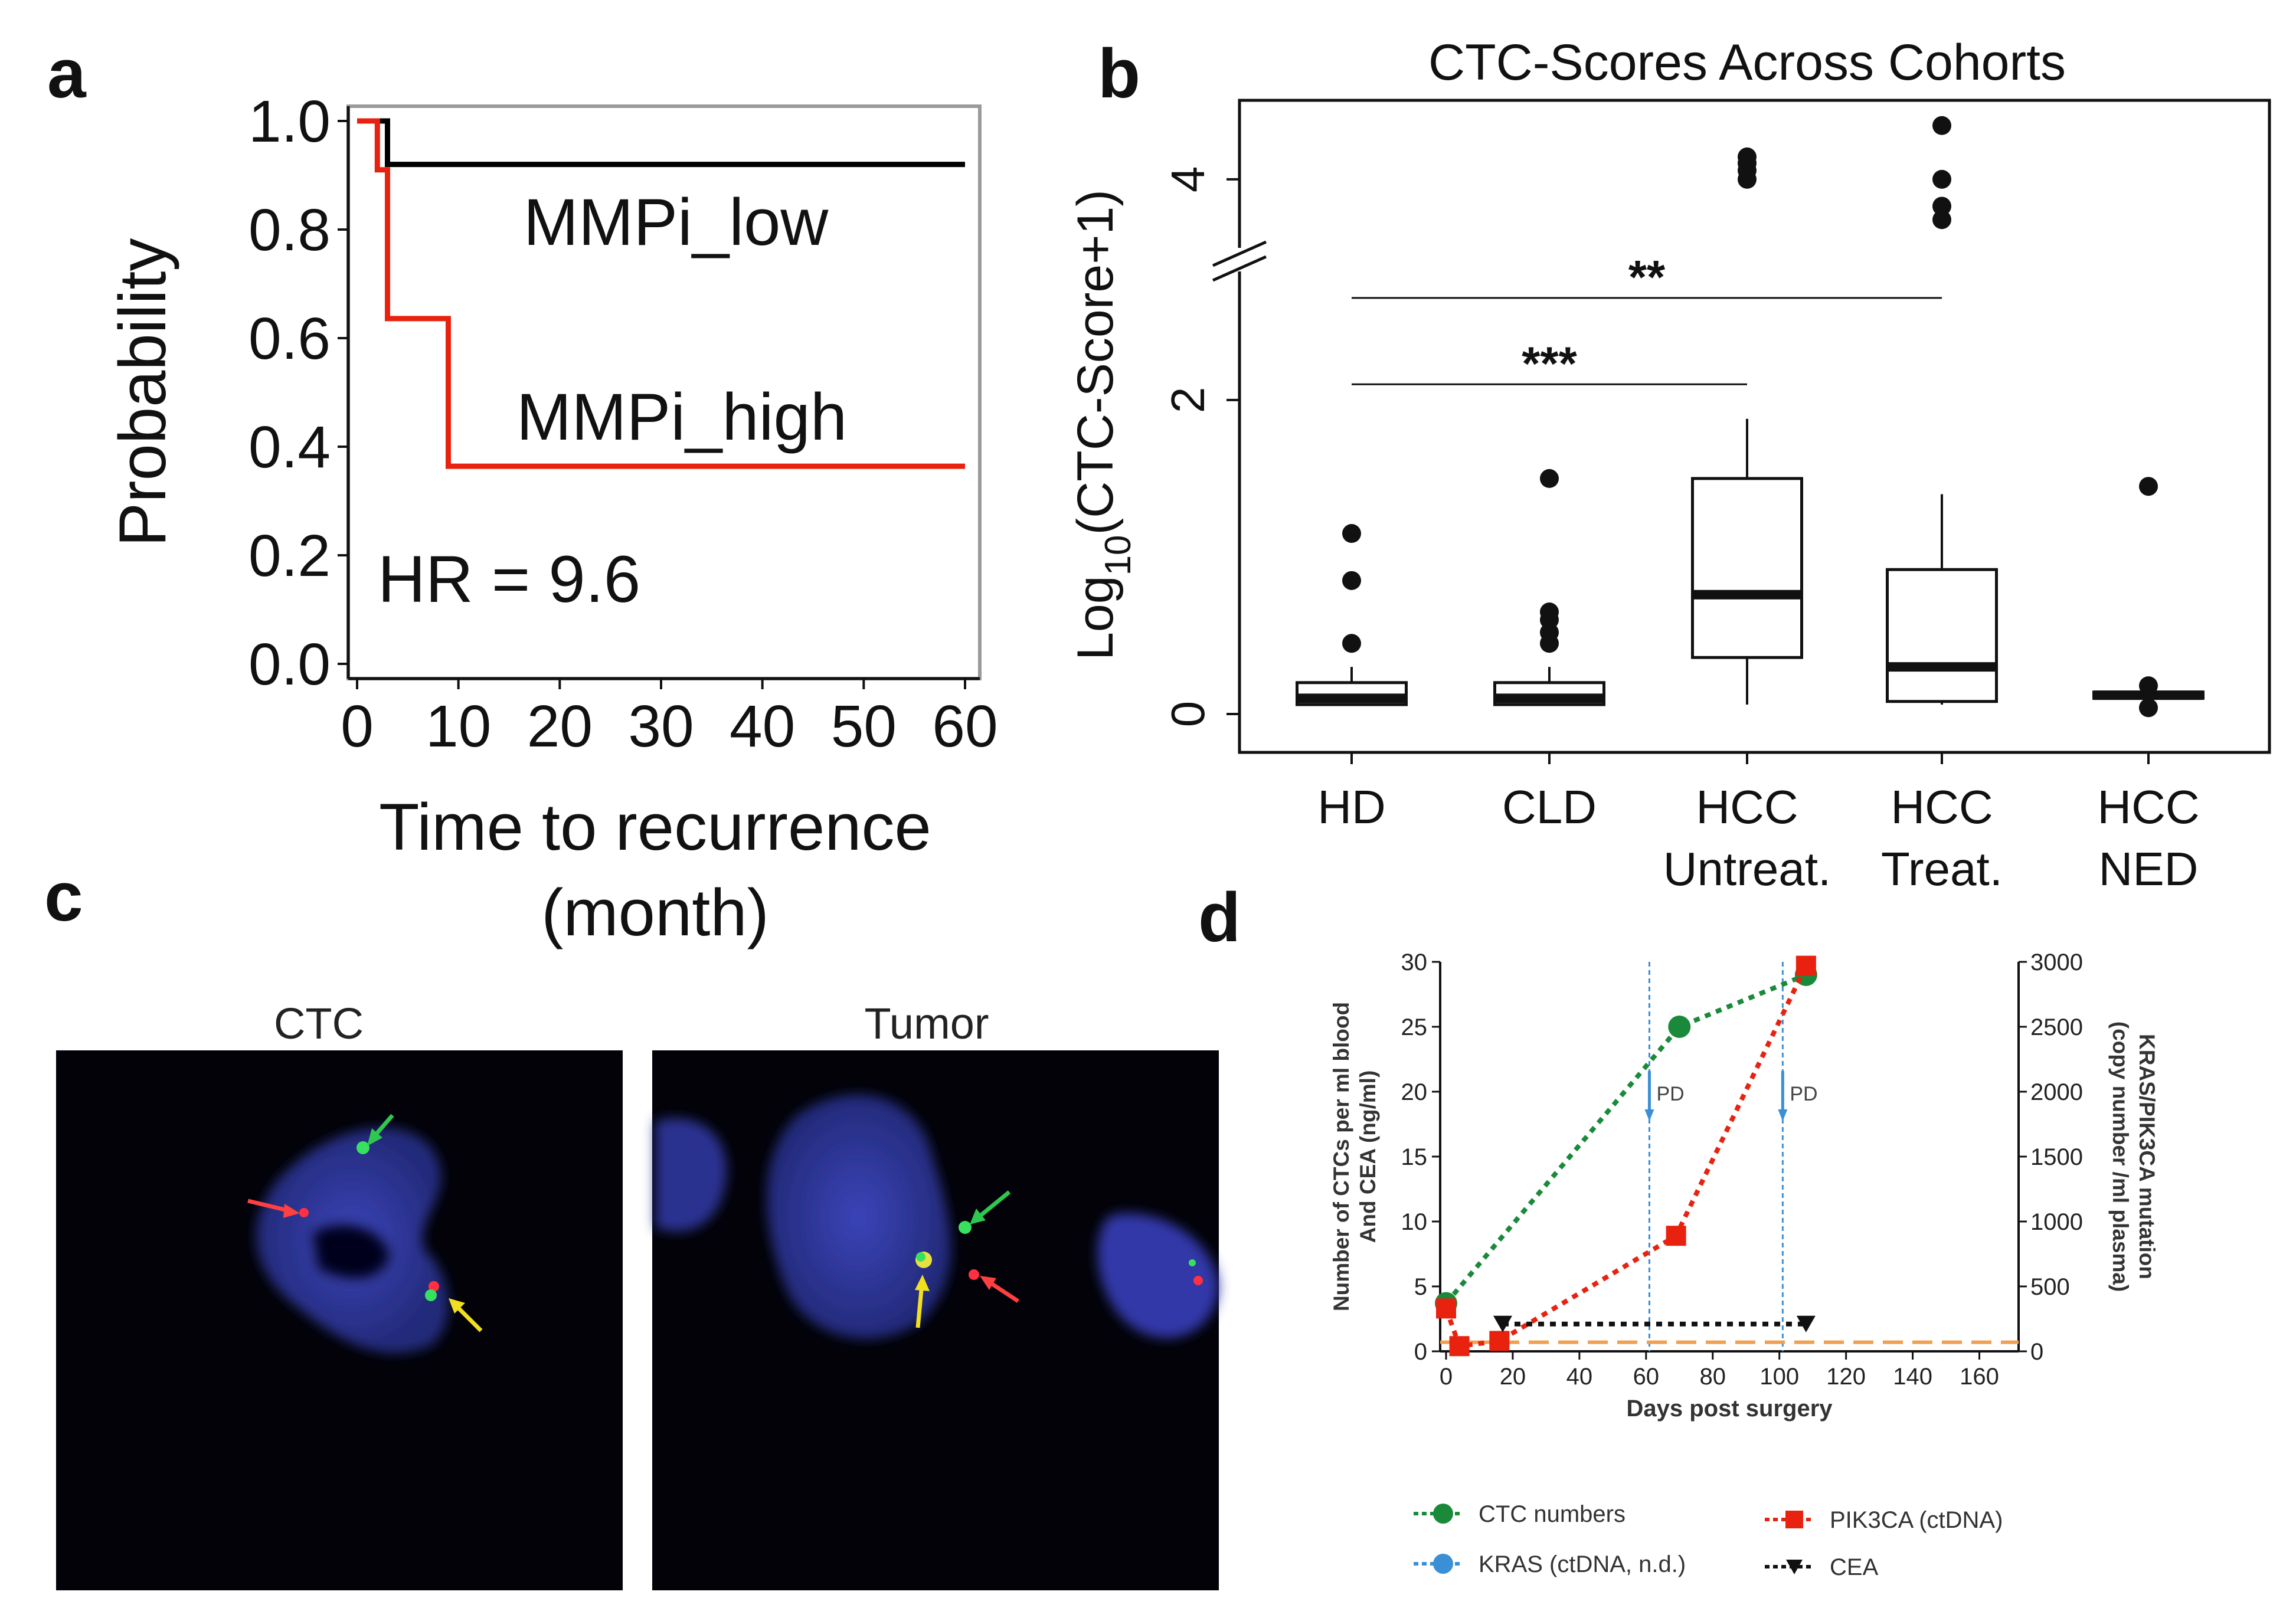 The height and width of the screenshot is (1621, 2296). Describe the element at coordinates (509, 579) in the screenshot. I see `hazard-ratio-annotation: HR = 9.6` at that location.